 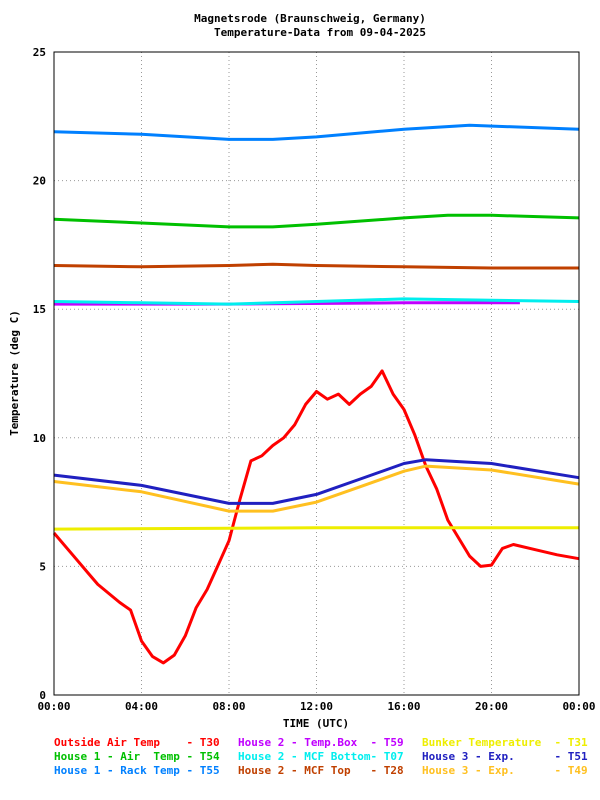 I want to click on y-tick-label: 20, so click(x=39, y=181).